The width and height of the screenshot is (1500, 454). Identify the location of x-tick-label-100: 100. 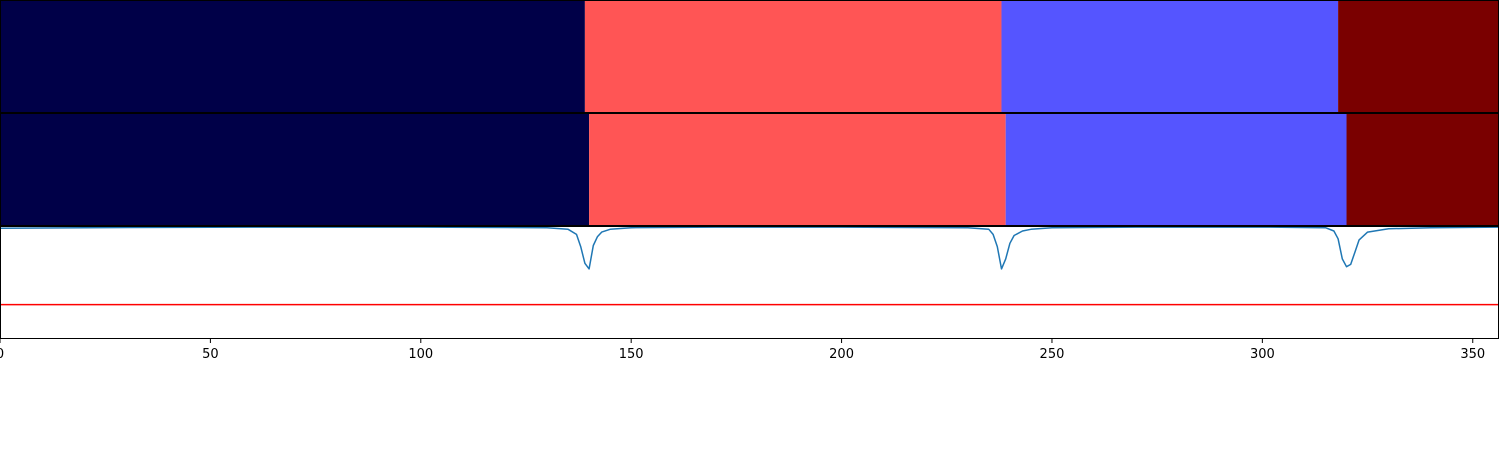
(420, 354).